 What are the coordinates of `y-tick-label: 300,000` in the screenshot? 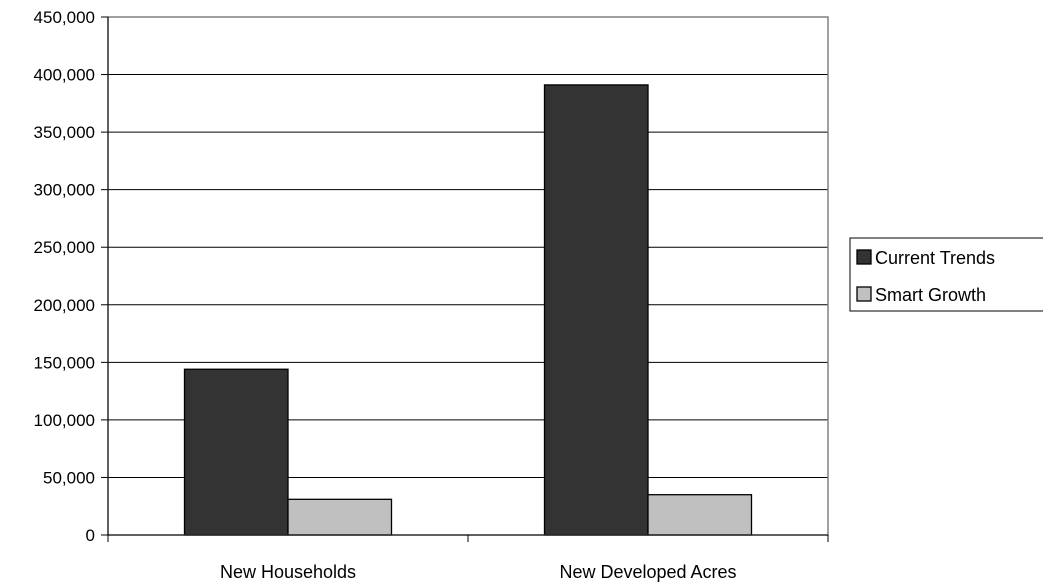 It's located at (64, 190).